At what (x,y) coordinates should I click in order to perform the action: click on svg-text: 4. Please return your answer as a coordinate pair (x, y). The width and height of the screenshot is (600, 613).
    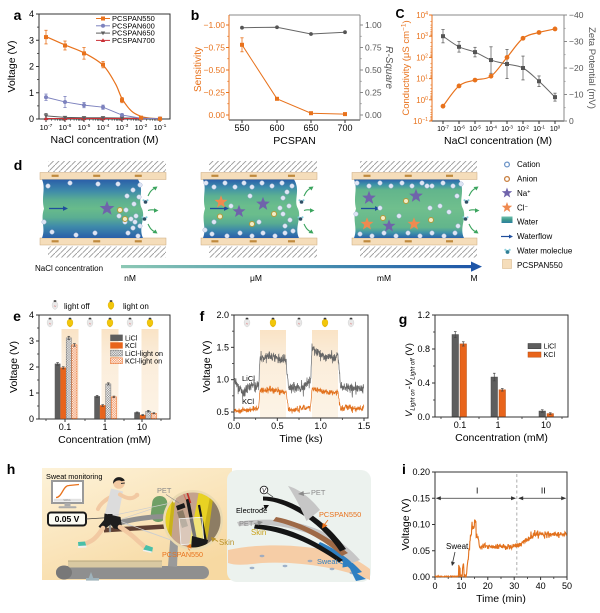
    Looking at the image, I should click on (31, 14).